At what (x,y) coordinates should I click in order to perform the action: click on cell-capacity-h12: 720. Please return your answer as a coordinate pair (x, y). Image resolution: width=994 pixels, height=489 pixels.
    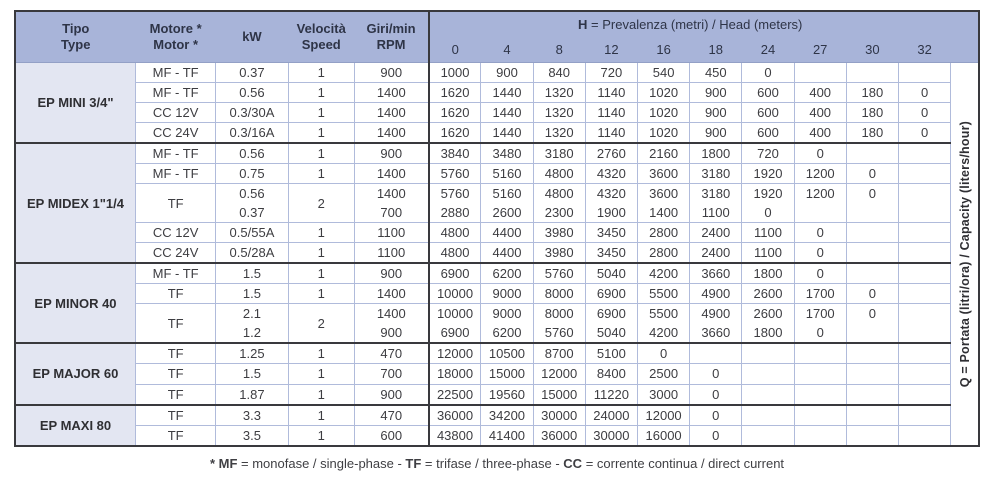
    Looking at the image, I should click on (611, 73).